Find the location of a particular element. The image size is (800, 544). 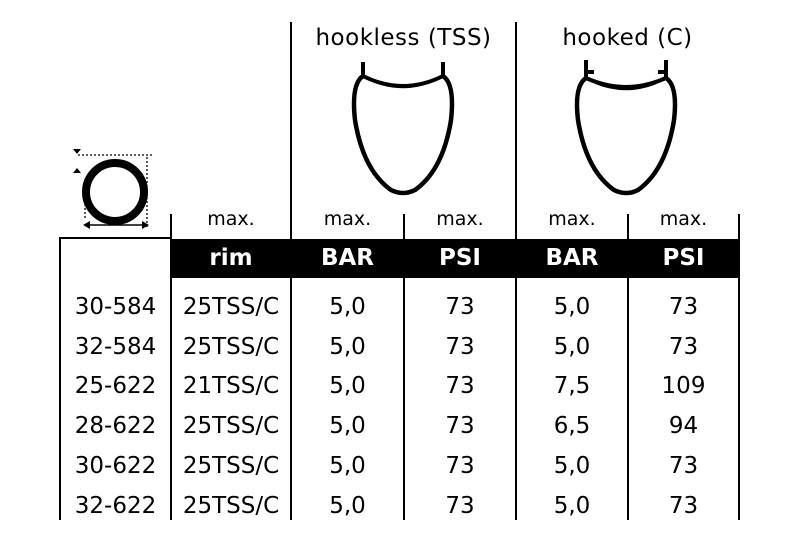

hooked-group-label: hooked (C) is located at coordinates (627, 38).